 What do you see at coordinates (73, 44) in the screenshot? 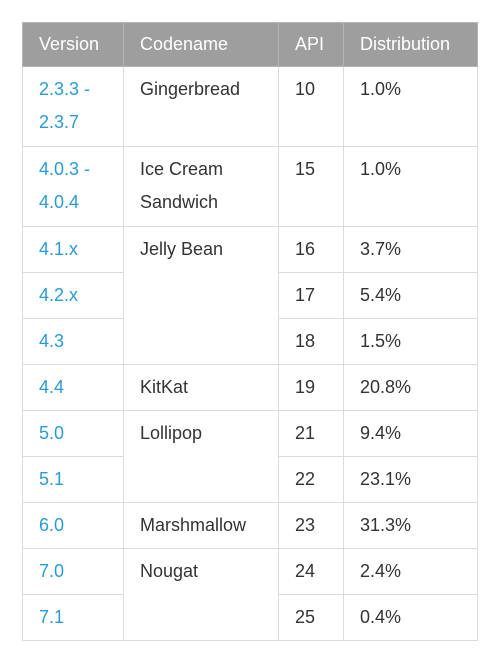
I see `header-version: Version` at bounding box center [73, 44].